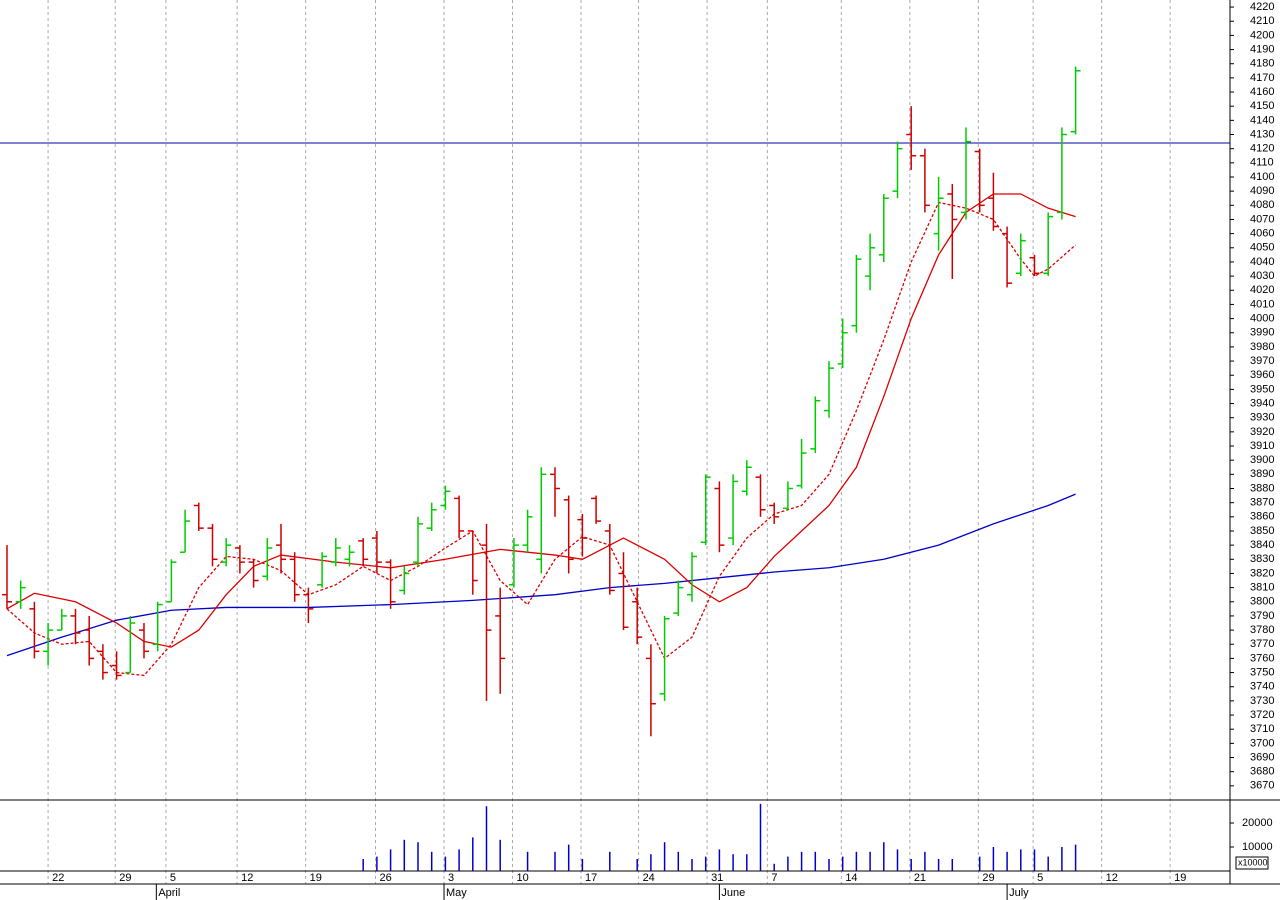 Image resolution: width=1280 pixels, height=900 pixels. What do you see at coordinates (1262, 262) in the screenshot?
I see `y-tick-label: 4040` at bounding box center [1262, 262].